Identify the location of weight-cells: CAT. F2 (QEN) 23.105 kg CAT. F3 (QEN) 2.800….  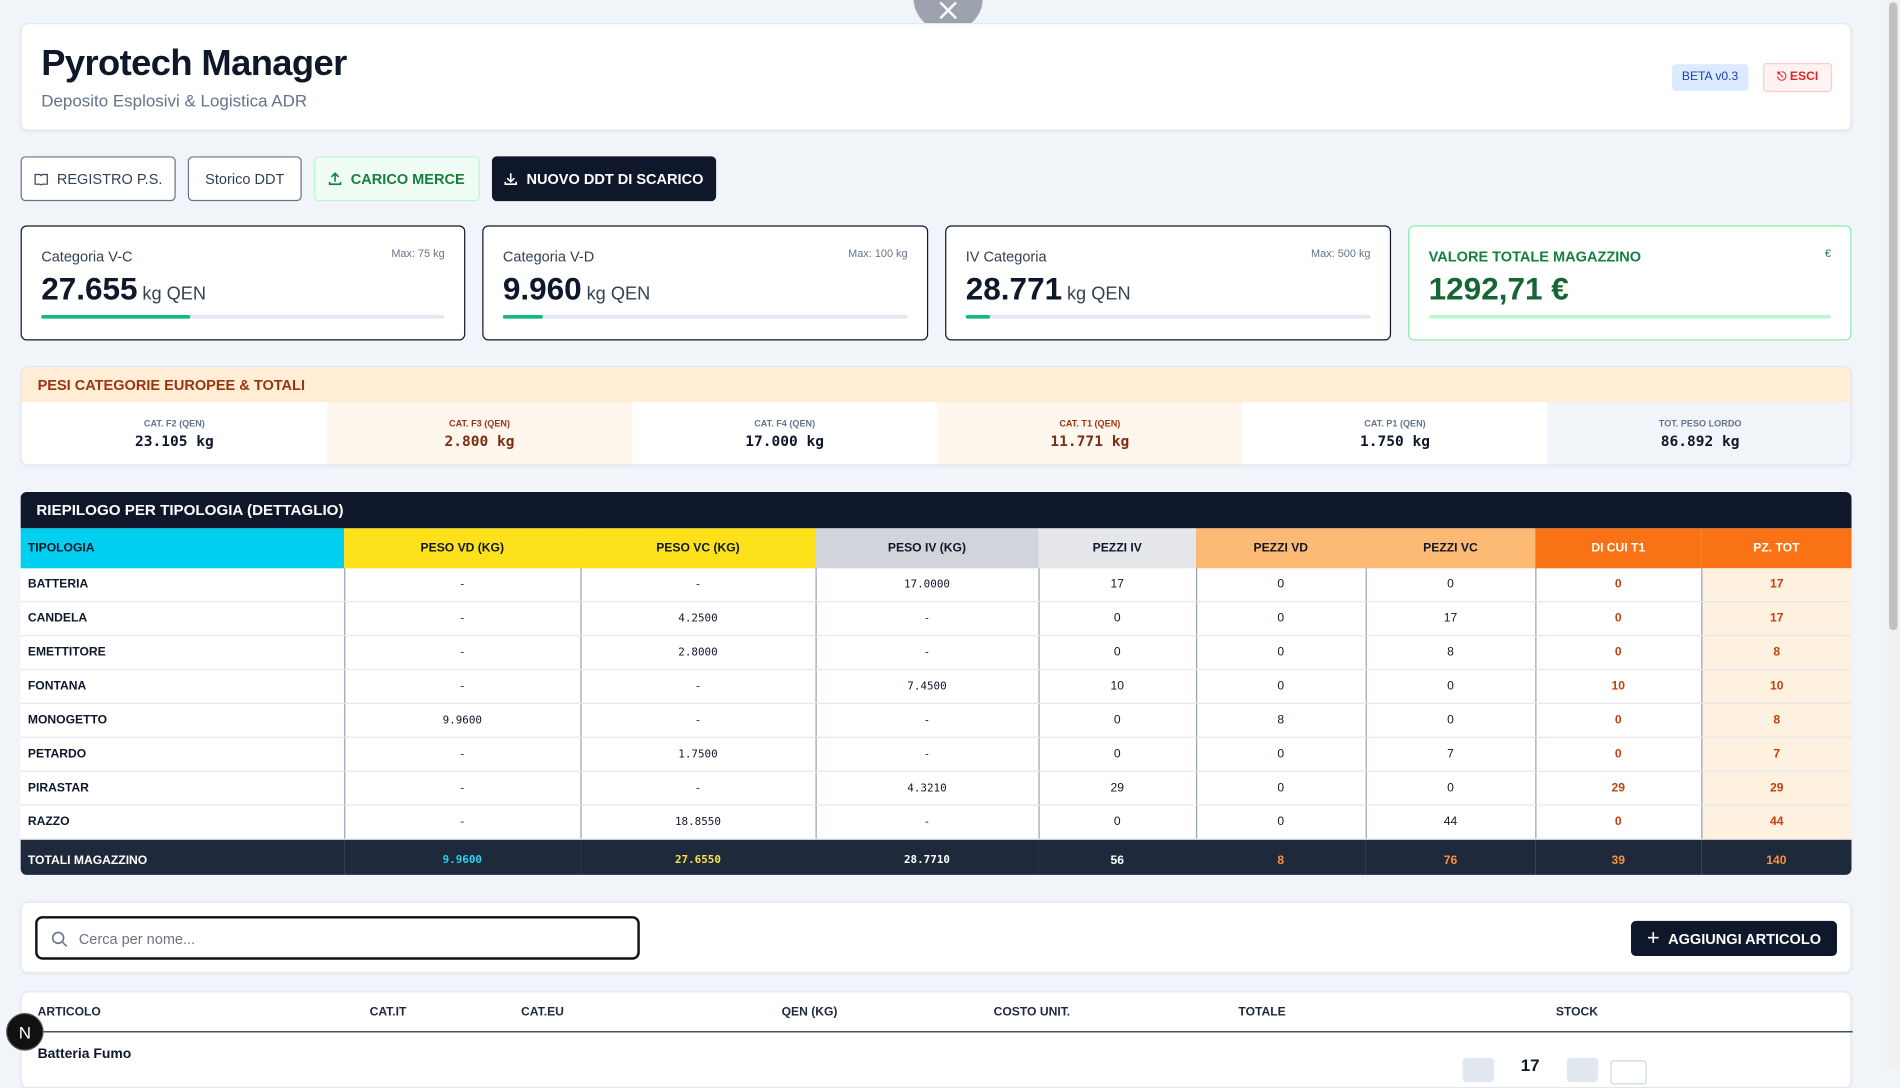
(936, 433).